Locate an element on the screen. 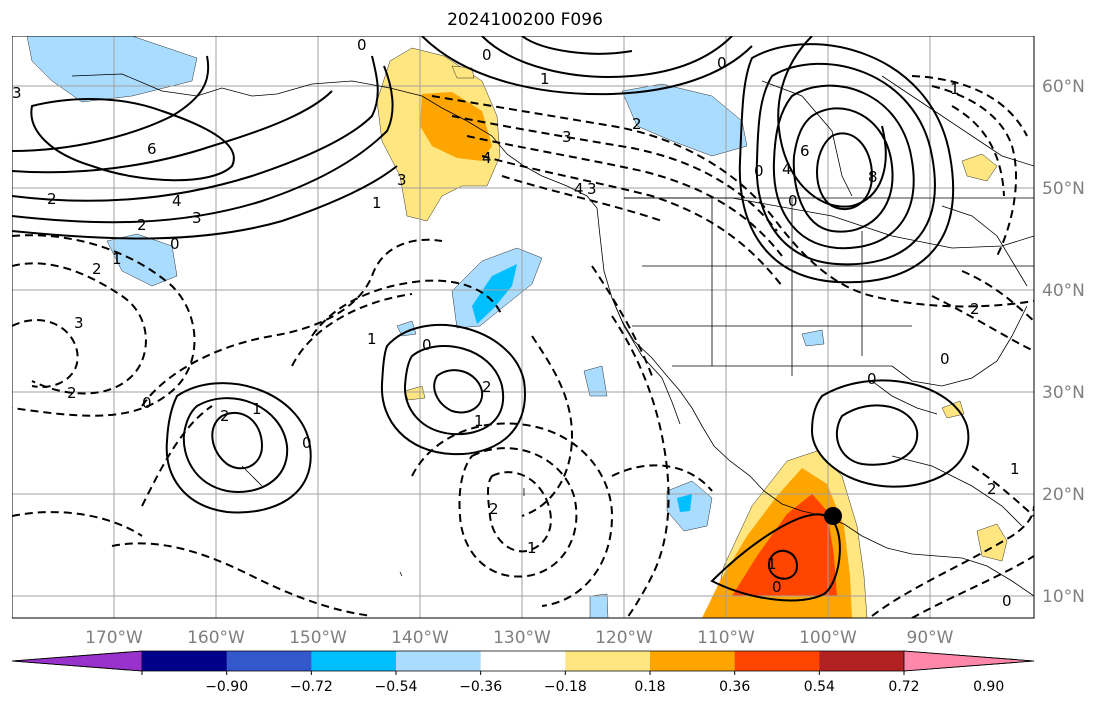 The image size is (1105, 712). lat-tick-label: 20°N is located at coordinates (1063, 495).